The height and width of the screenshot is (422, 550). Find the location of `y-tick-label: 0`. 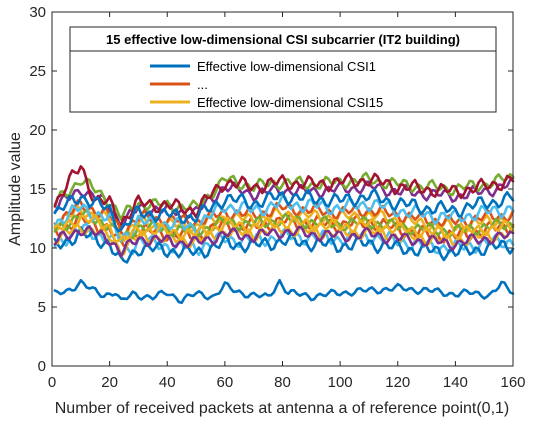

y-tick-label: 0 is located at coordinates (42, 366).